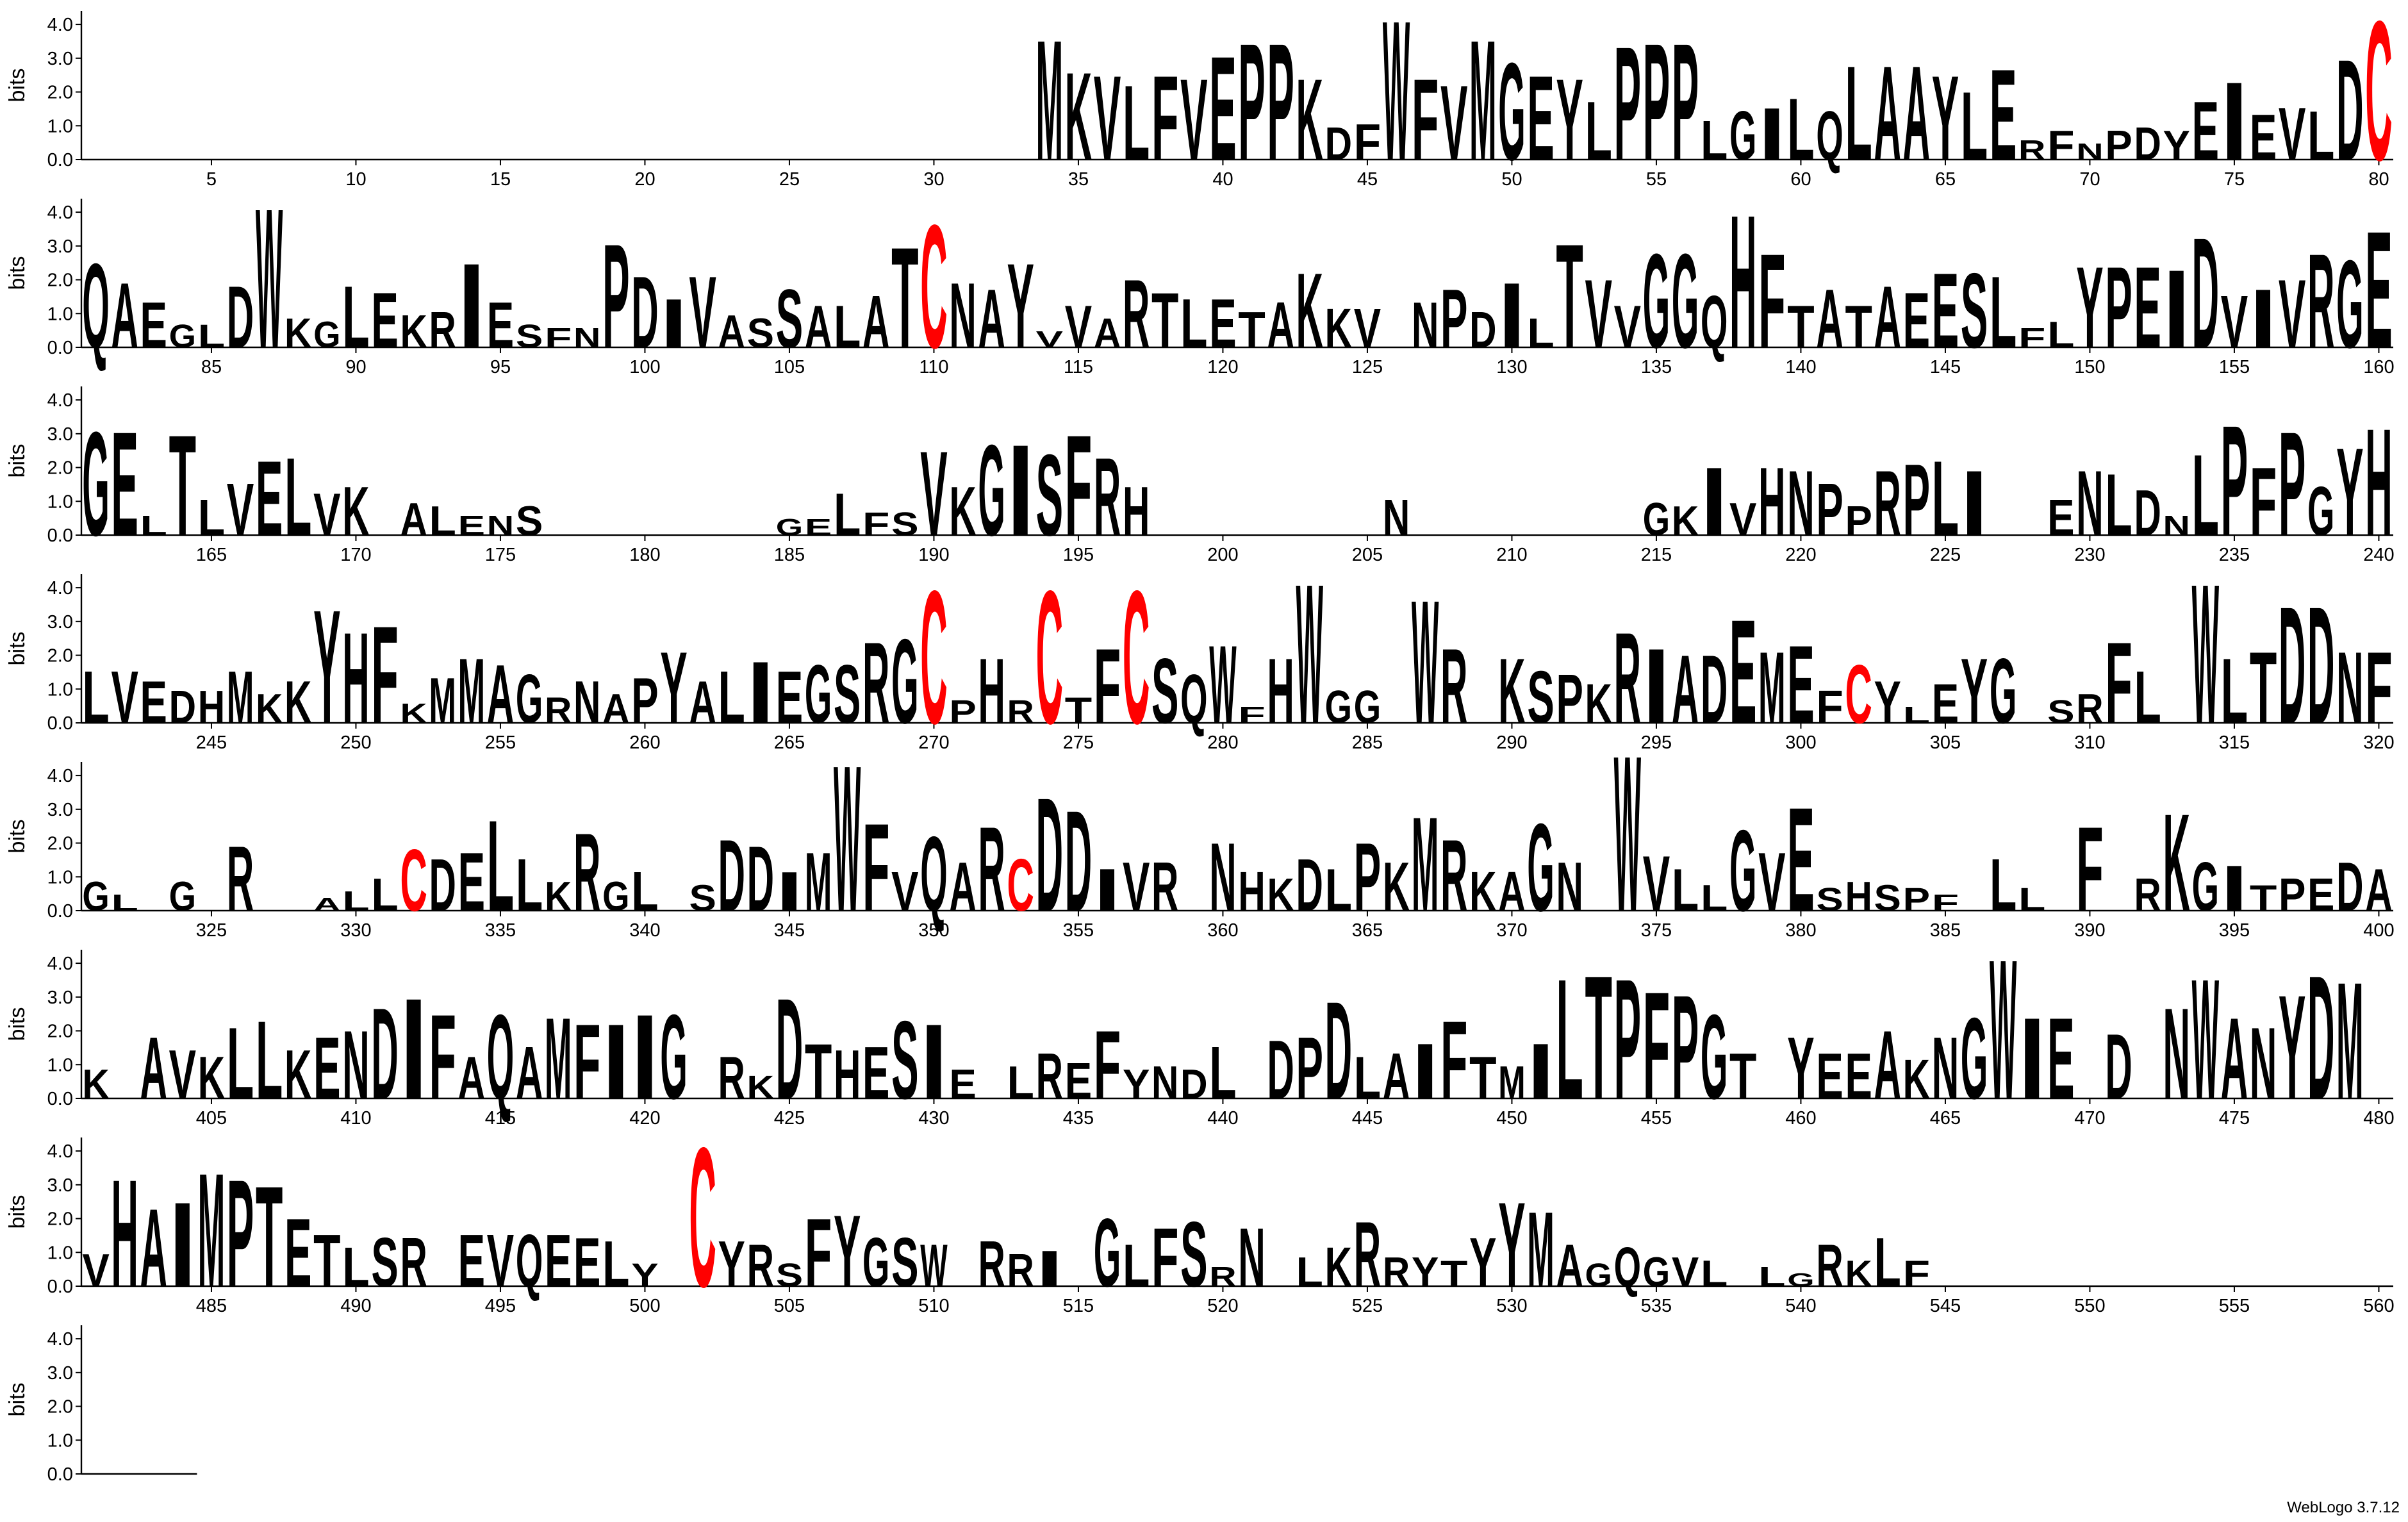 This screenshot has height=1522, width=2408. Describe the element at coordinates (500, 930) in the screenshot. I see `x-tick-label: 335` at that location.